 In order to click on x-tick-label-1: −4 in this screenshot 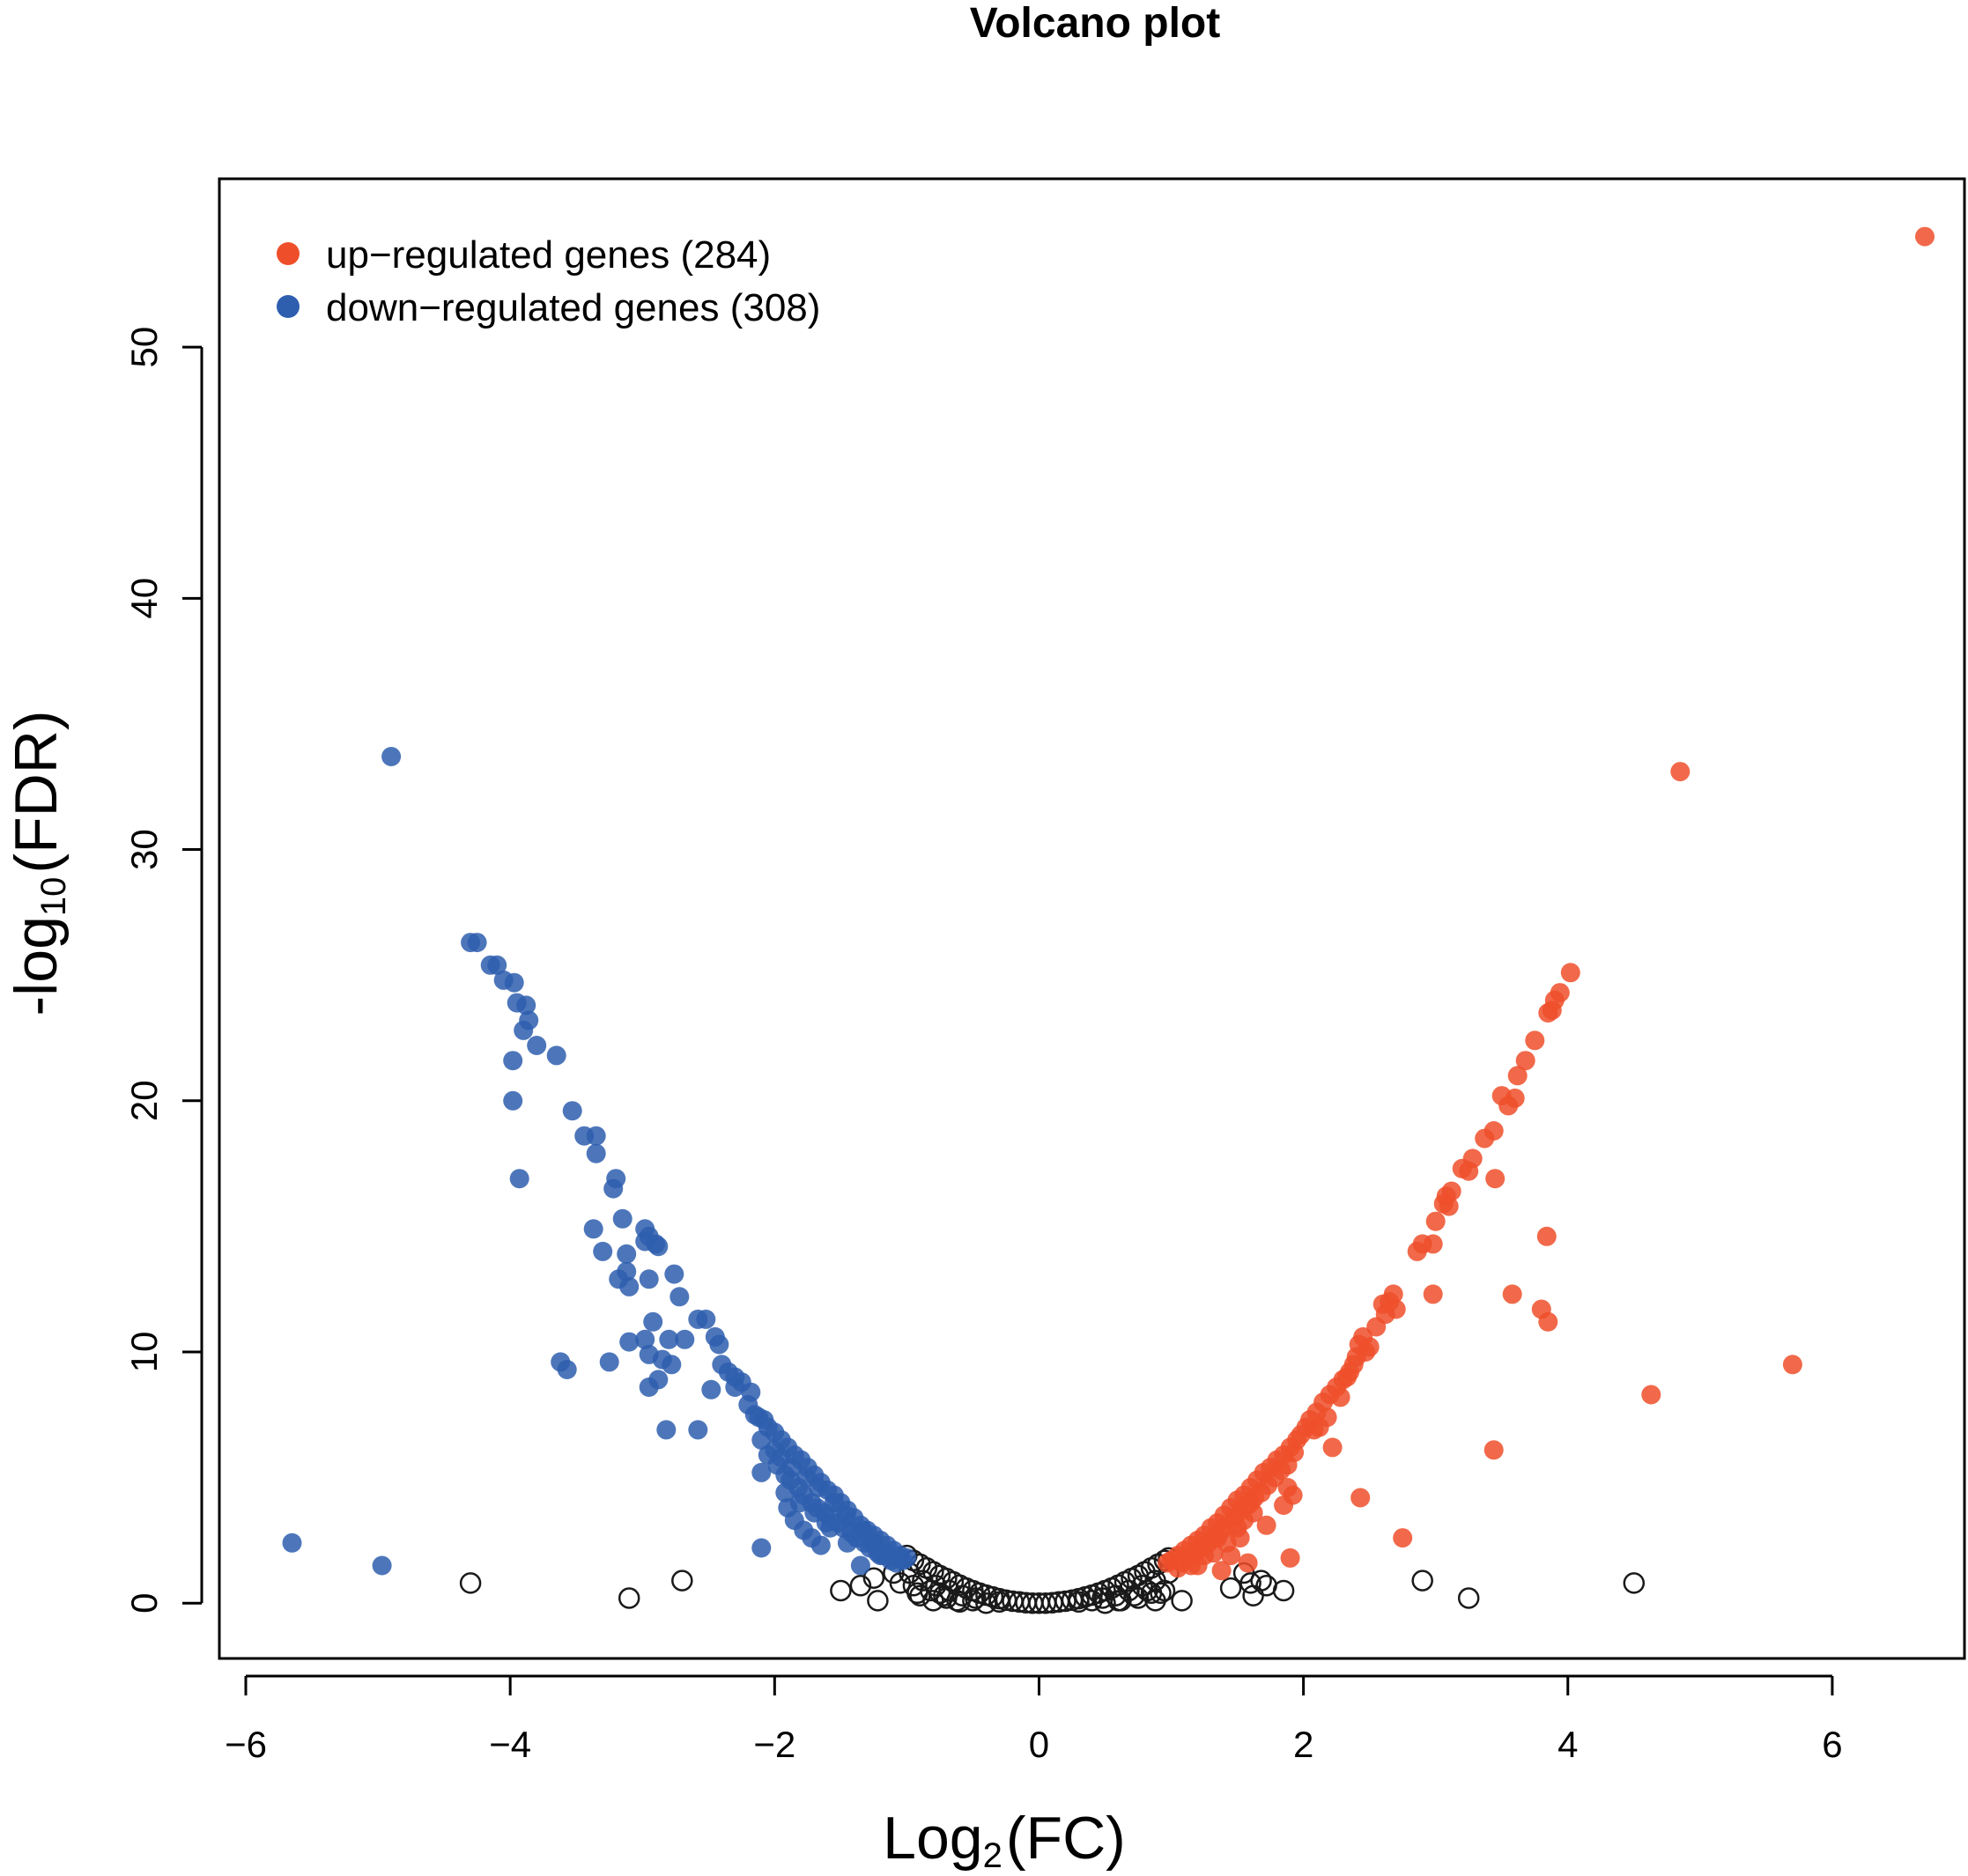, I will do `click(510, 1744)`.